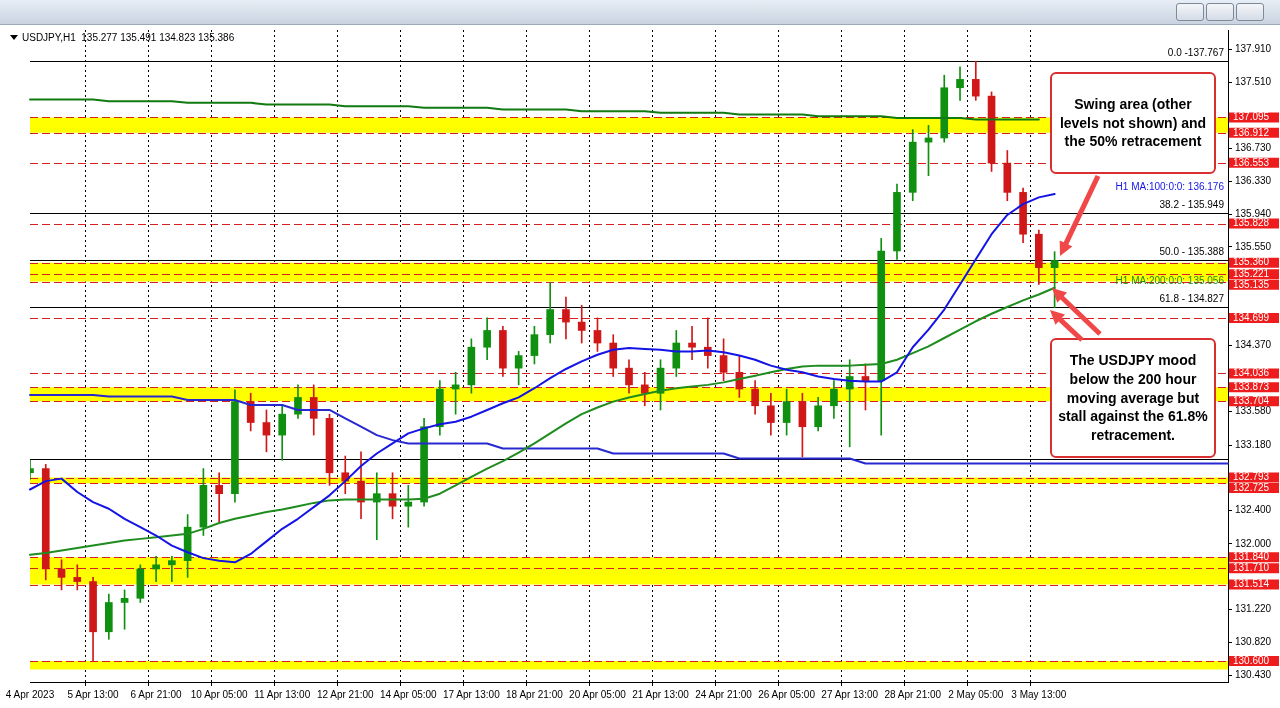 The width and height of the screenshot is (1280, 708). Describe the element at coordinates (1251, 223) in the screenshot. I see `ref-line-label: 135.828` at that location.